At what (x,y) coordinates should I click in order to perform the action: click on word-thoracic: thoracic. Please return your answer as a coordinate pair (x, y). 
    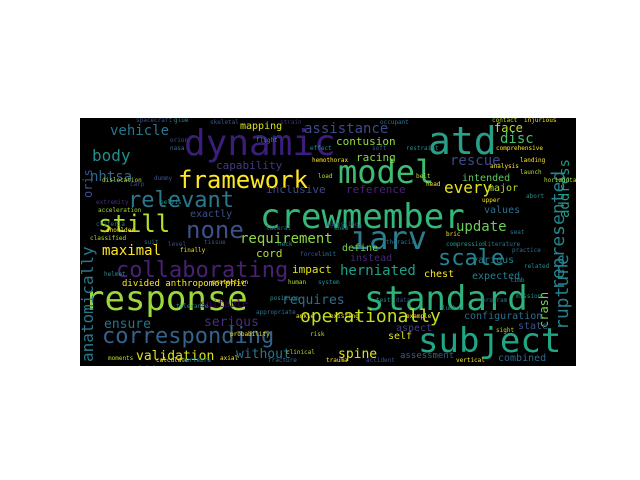
    Looking at the image, I should click on (400, 242).